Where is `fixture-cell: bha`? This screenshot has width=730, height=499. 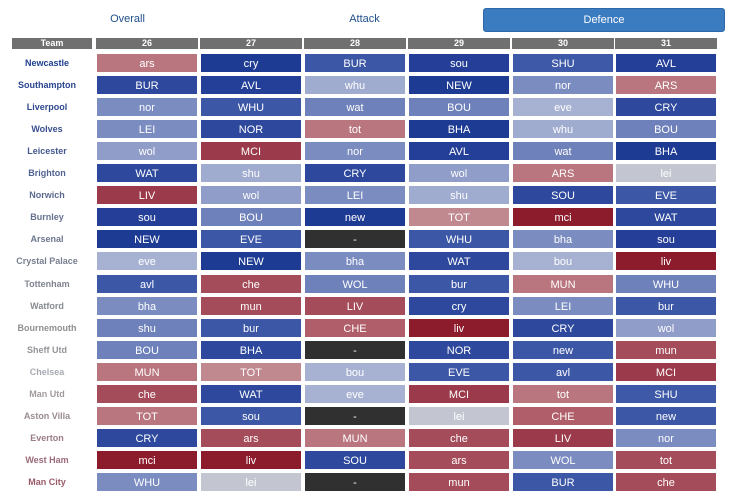
fixture-cell: bha is located at coordinates (147, 306).